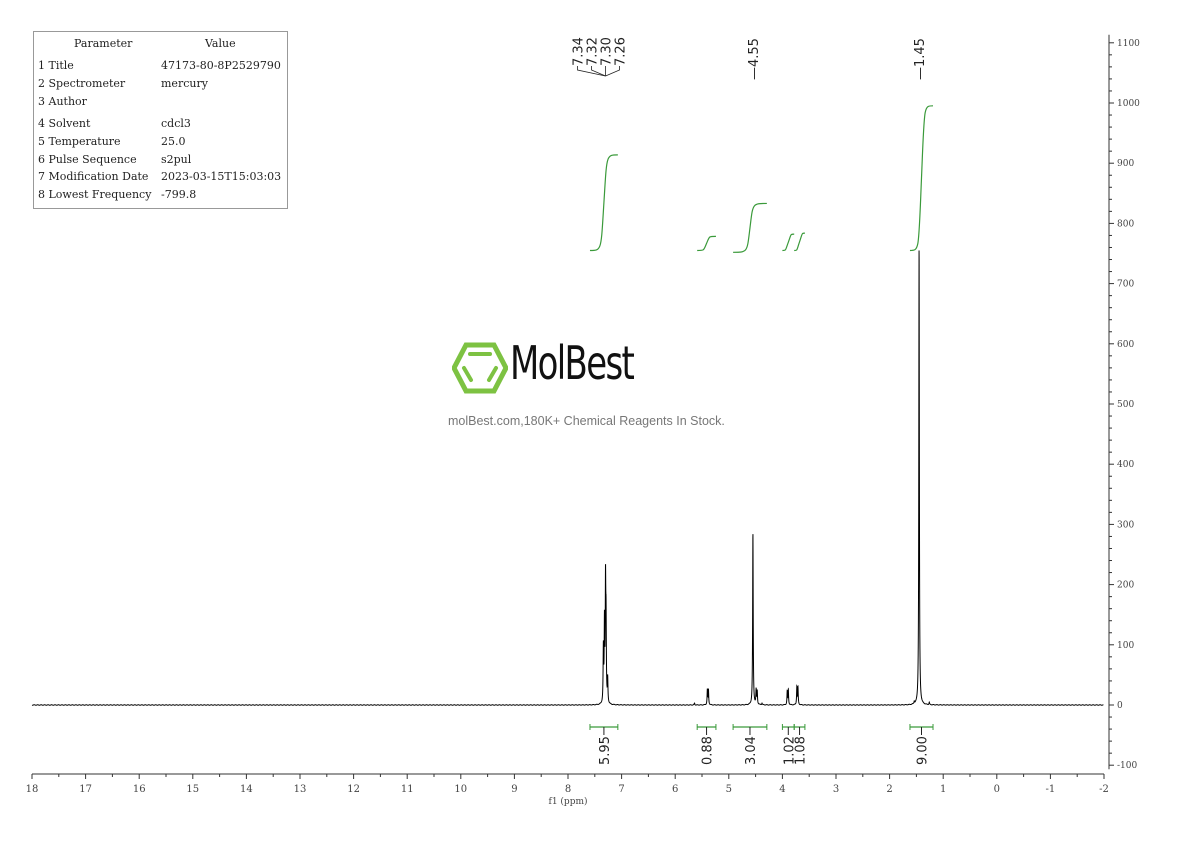 This screenshot has height=841, width=1190. What do you see at coordinates (300, 789) in the screenshot?
I see `x-tick-label: 13` at bounding box center [300, 789].